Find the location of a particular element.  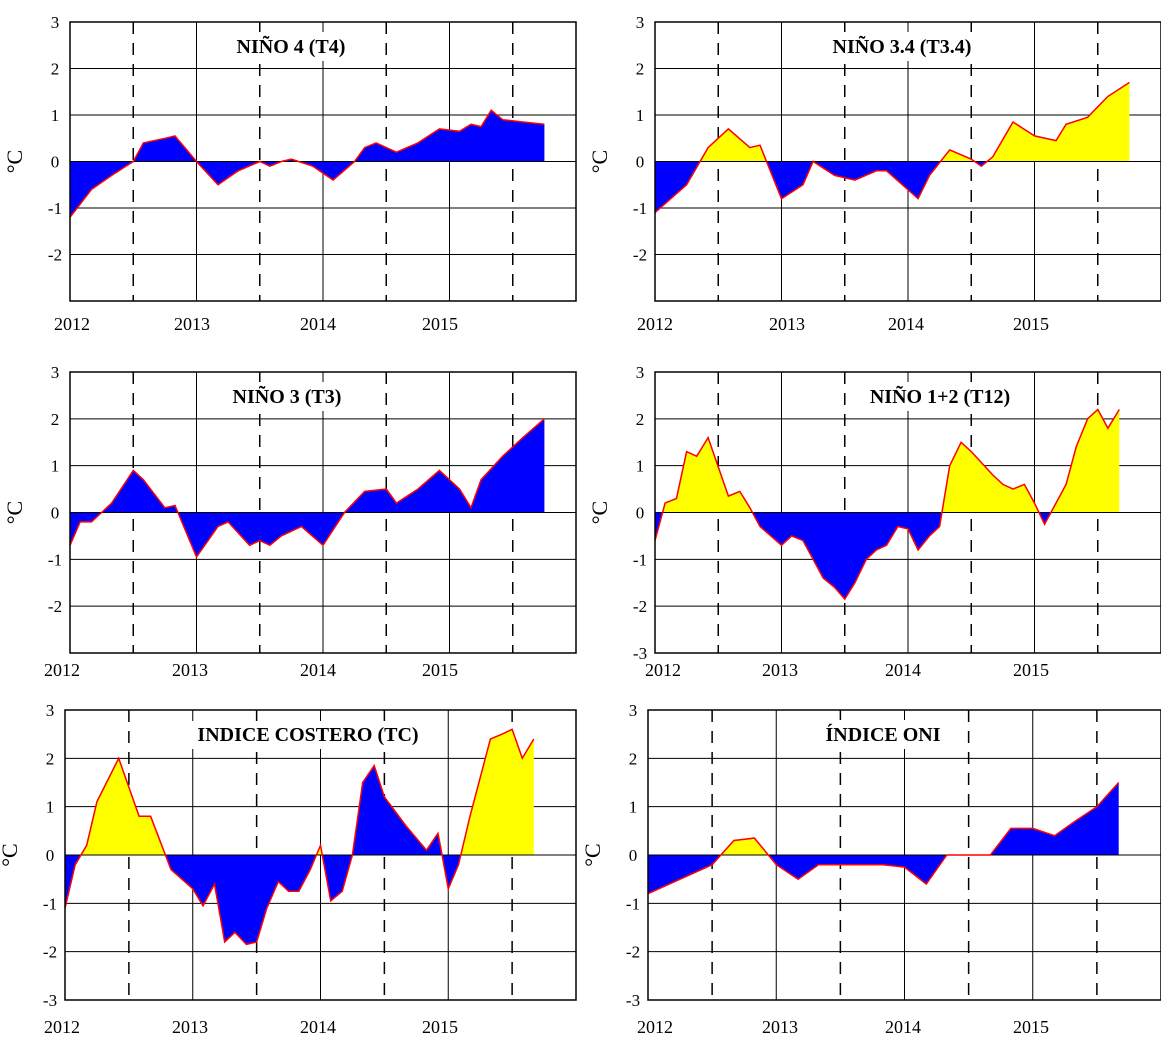

chart-title: NIÑO 1+2 (T12) is located at coordinates (940, 396).